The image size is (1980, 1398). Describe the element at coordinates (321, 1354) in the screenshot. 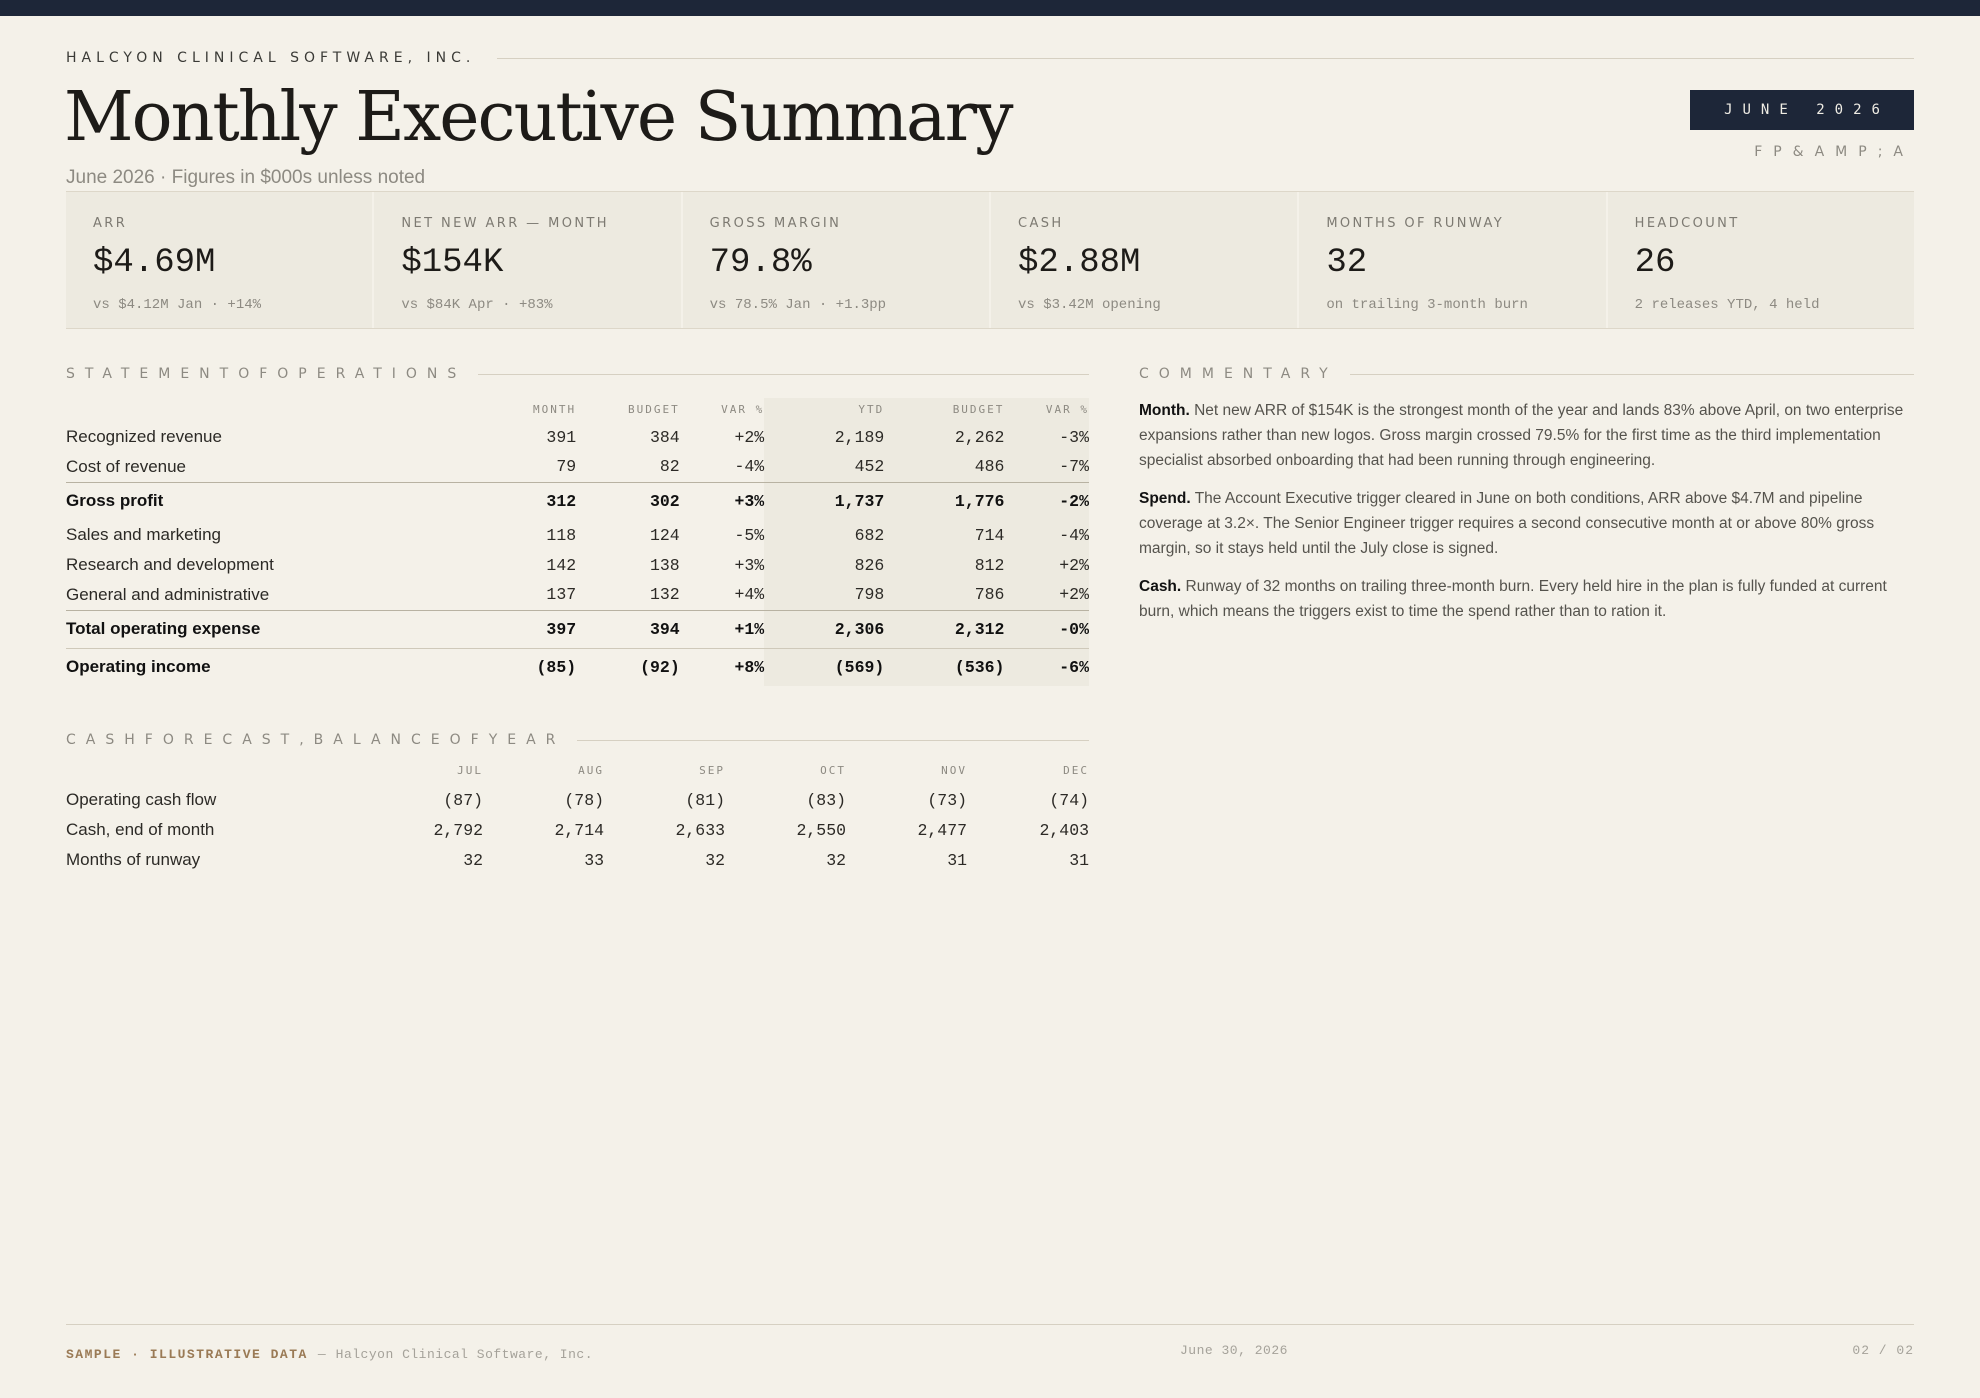

I see `footer-dash: —` at that location.